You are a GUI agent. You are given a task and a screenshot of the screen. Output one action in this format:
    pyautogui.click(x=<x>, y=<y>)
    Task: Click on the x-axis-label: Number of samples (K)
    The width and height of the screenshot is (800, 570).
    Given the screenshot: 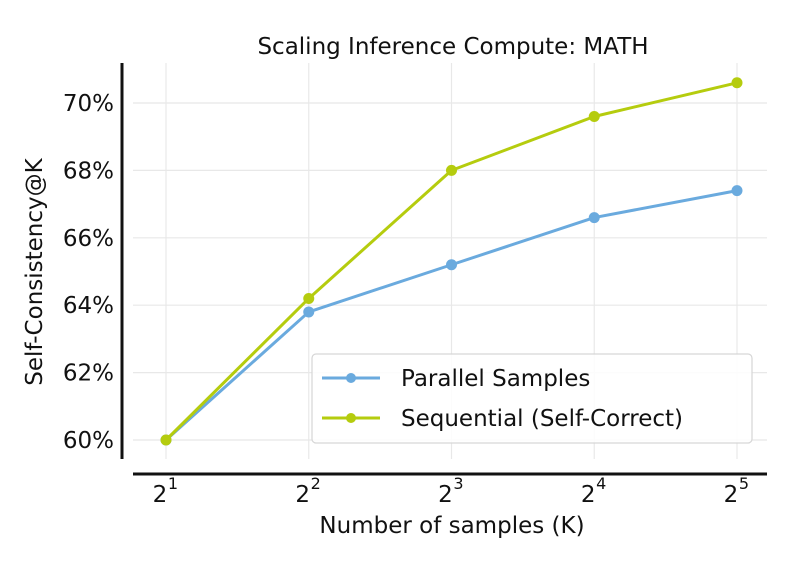 What is the action you would take?
    pyautogui.click(x=451, y=526)
    